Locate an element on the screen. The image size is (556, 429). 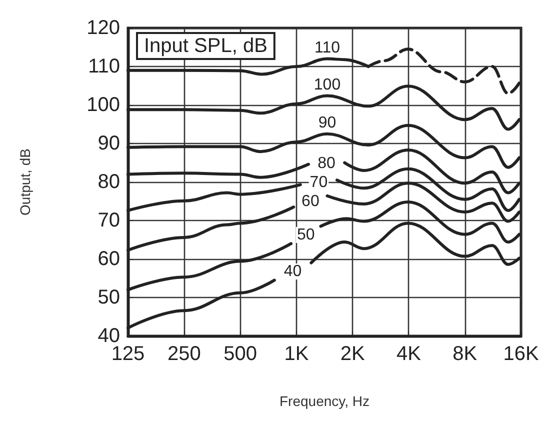
y-tick-label: 70 is located at coordinates (109, 221).